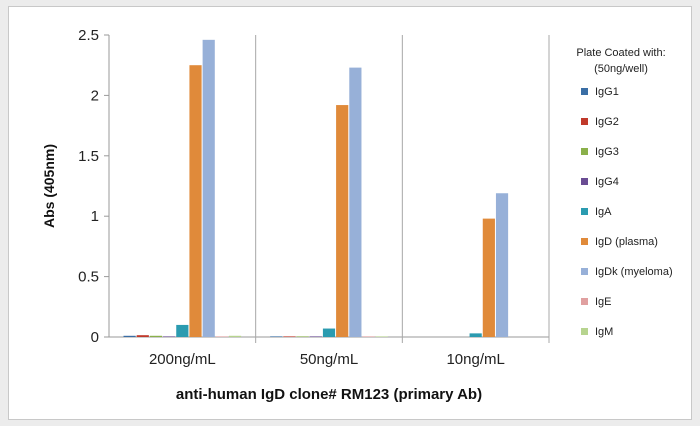 This screenshot has width=700, height=426. What do you see at coordinates (329, 394) in the screenshot?
I see `x-axis-title: anti-human IgD clone# RM123 (primary Ab)` at bounding box center [329, 394].